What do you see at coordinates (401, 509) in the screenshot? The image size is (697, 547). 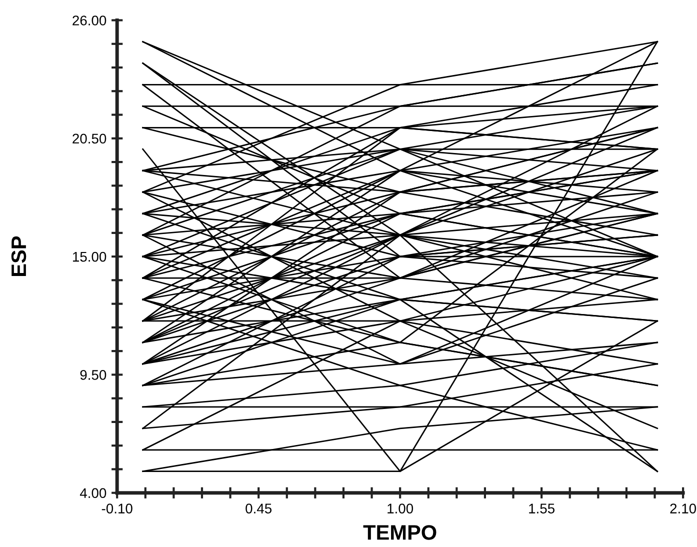 I see `x-tick-label: 1.00` at bounding box center [401, 509].